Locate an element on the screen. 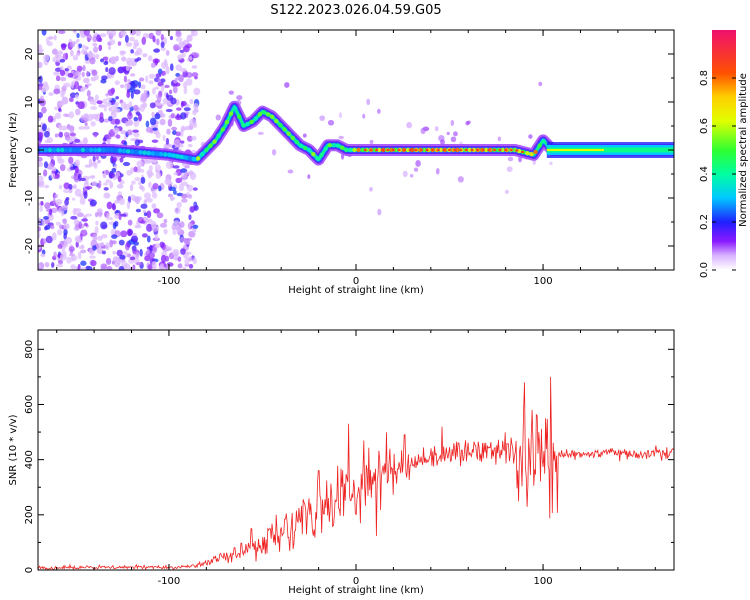 The width and height of the screenshot is (750, 600). snr-y-label: SNR (10 * v/v) is located at coordinates (13, 449).